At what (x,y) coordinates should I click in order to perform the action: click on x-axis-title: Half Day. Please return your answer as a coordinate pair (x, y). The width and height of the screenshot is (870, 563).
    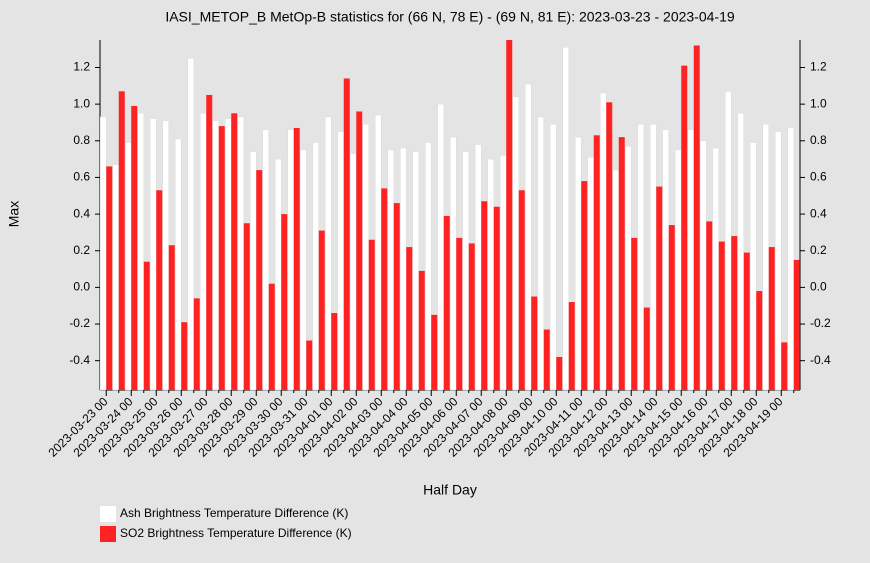
    Looking at the image, I should click on (450, 490).